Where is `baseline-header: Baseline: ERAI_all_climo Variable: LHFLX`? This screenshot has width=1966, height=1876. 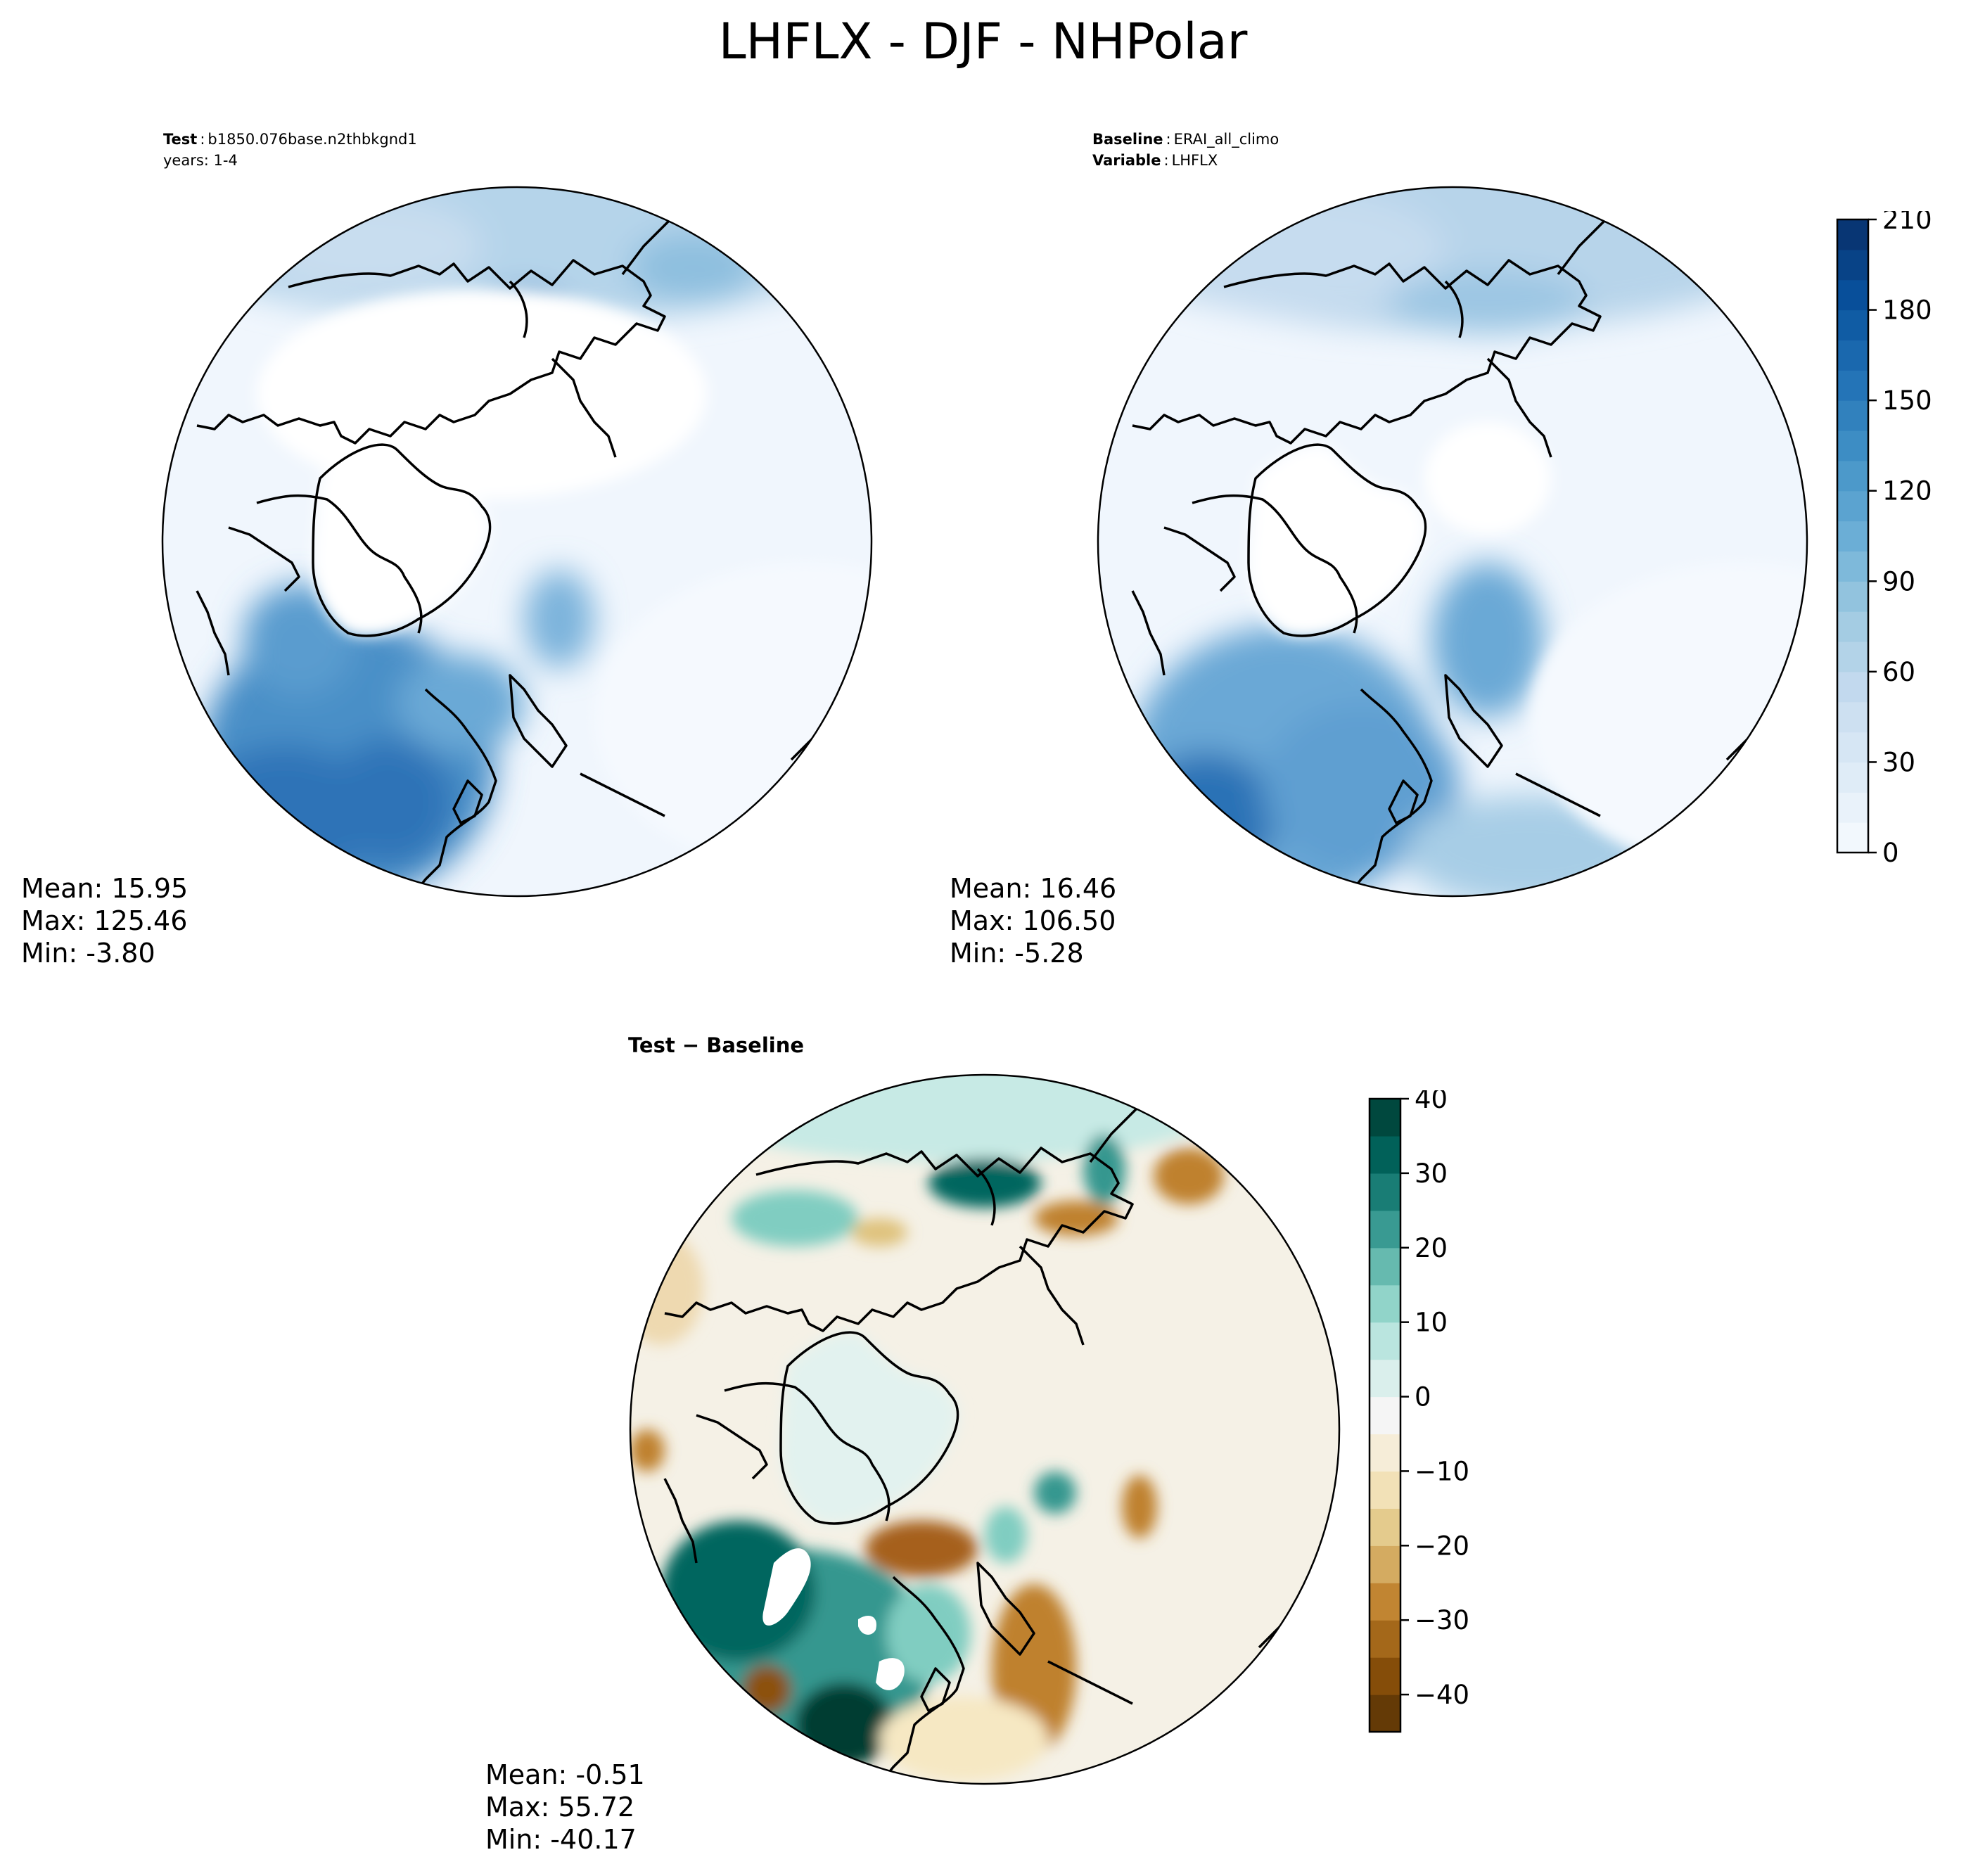
baseline-header: Baseline: ERAI_all_climo Variable: LHFLX is located at coordinates (1185, 150).